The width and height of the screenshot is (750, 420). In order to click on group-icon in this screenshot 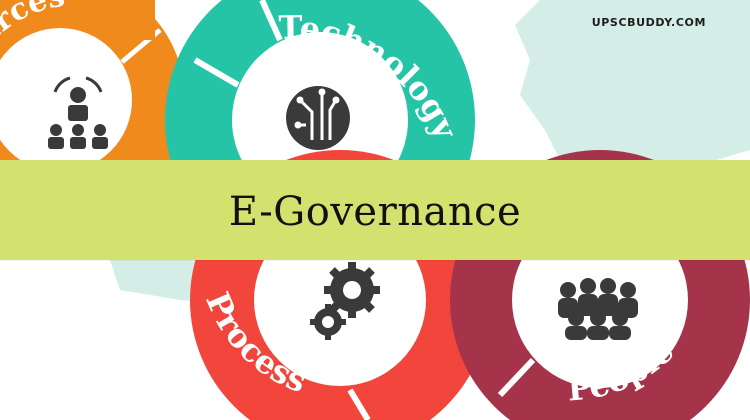, I will do `click(598, 309)`.